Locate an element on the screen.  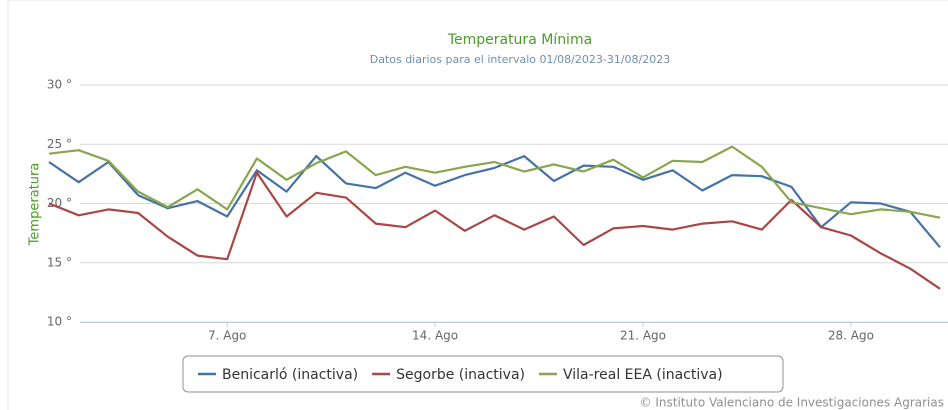
legend-label: Segorbe (inactiva) is located at coordinates (460, 375).